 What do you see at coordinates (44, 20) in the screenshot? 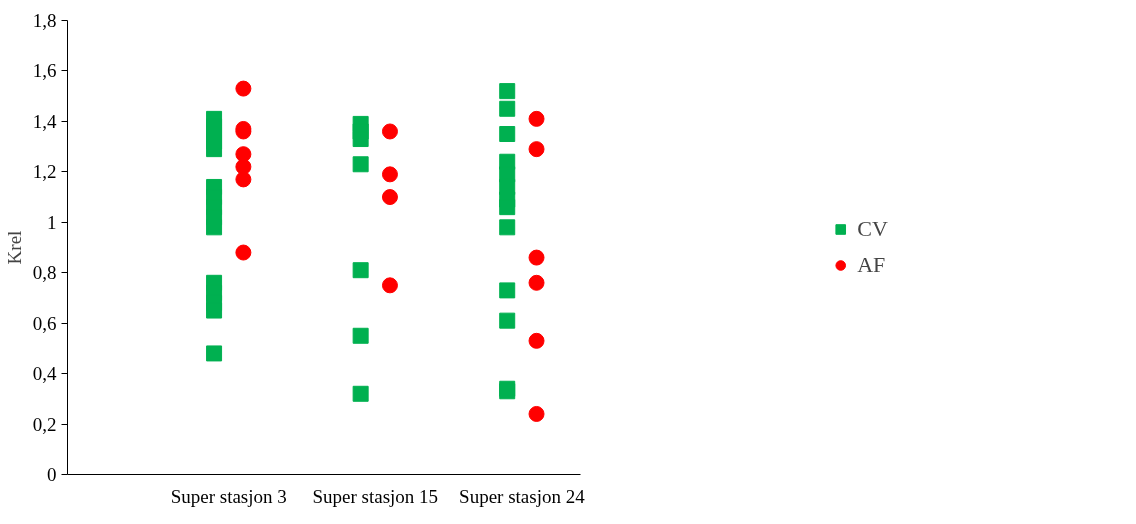
I see `y-tick-label: 1,8` at bounding box center [44, 20].